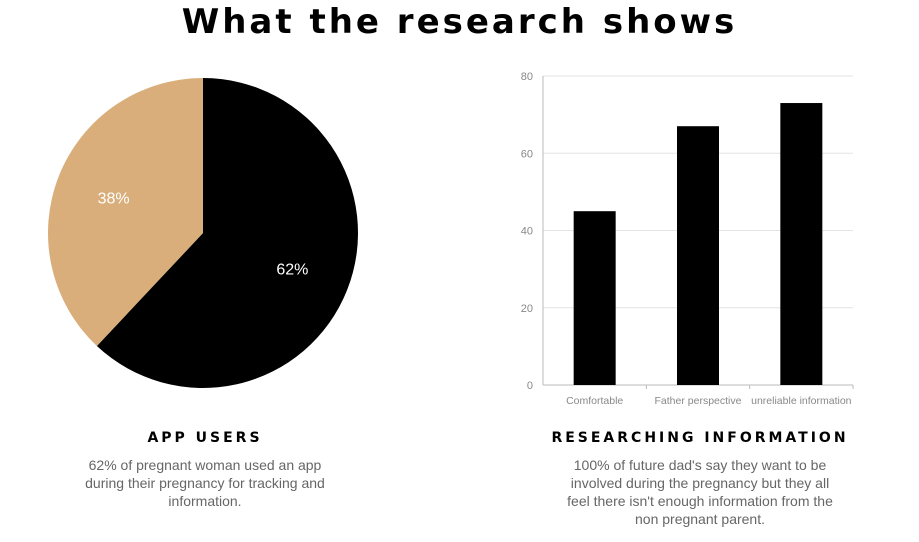  I want to click on x-tick-label: Father perspective, so click(698, 401).